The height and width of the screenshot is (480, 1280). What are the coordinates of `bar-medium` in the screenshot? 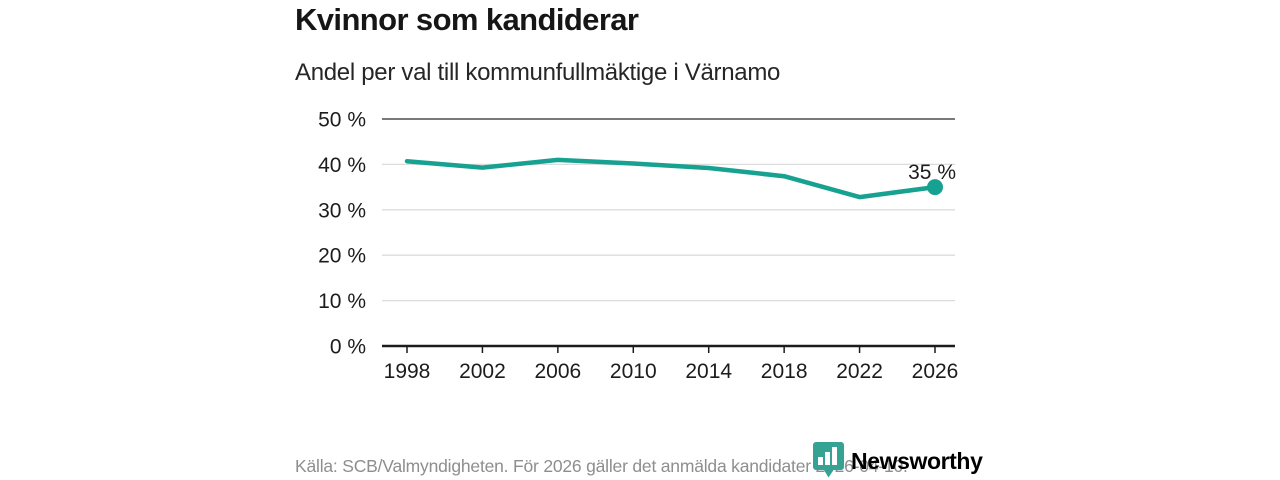 It's located at (827, 458).